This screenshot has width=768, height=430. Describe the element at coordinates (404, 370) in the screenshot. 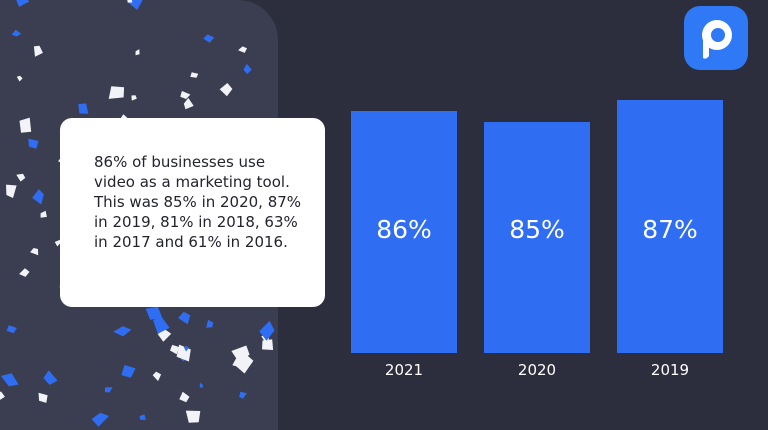

I see `x-tick-label: 2021` at that location.